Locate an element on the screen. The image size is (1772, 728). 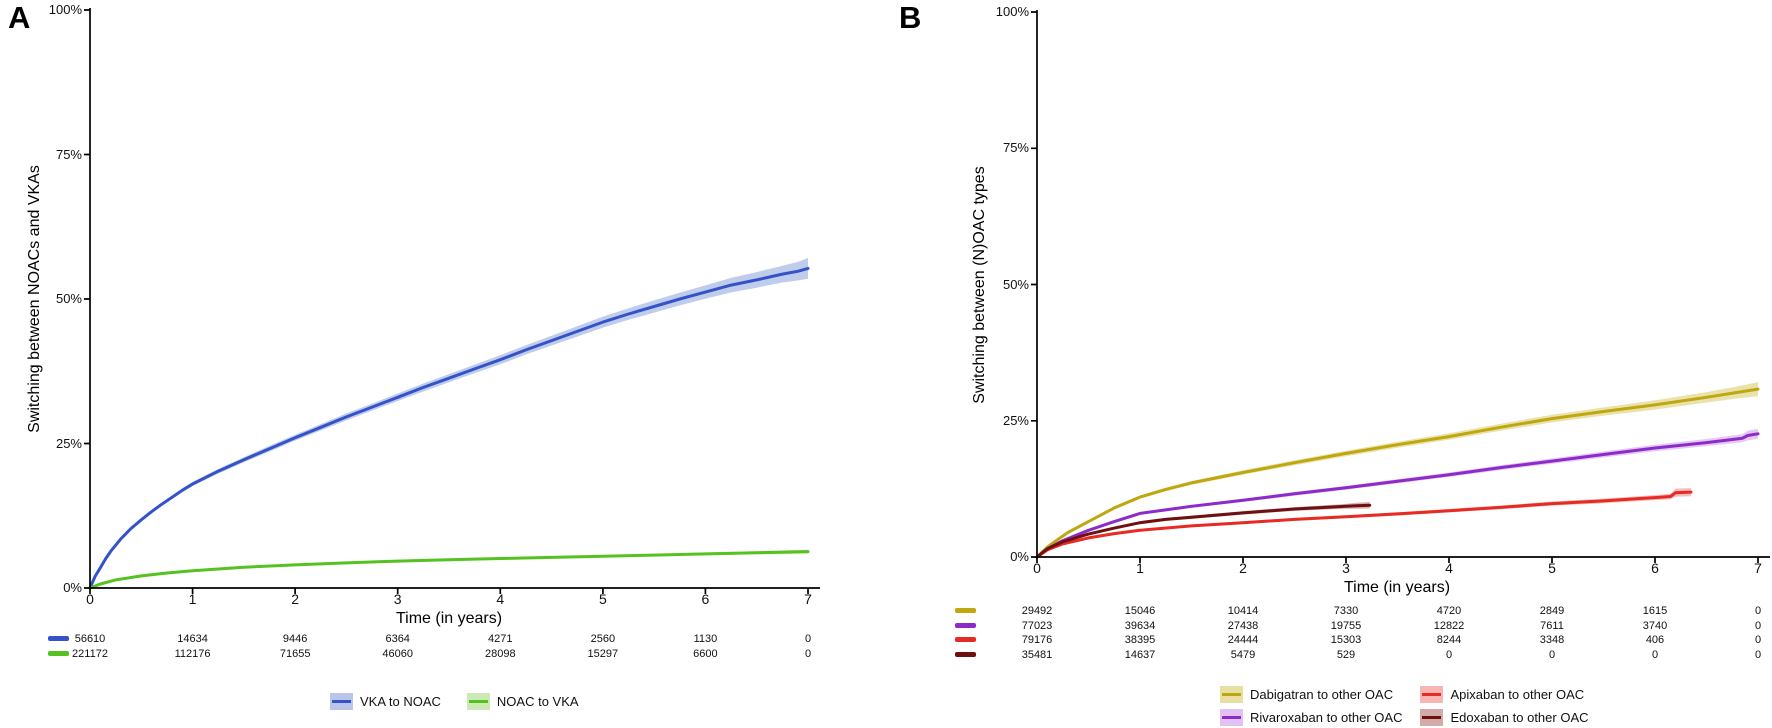
legend-label: Edoxaban to other OAC is located at coordinates (1519, 717).